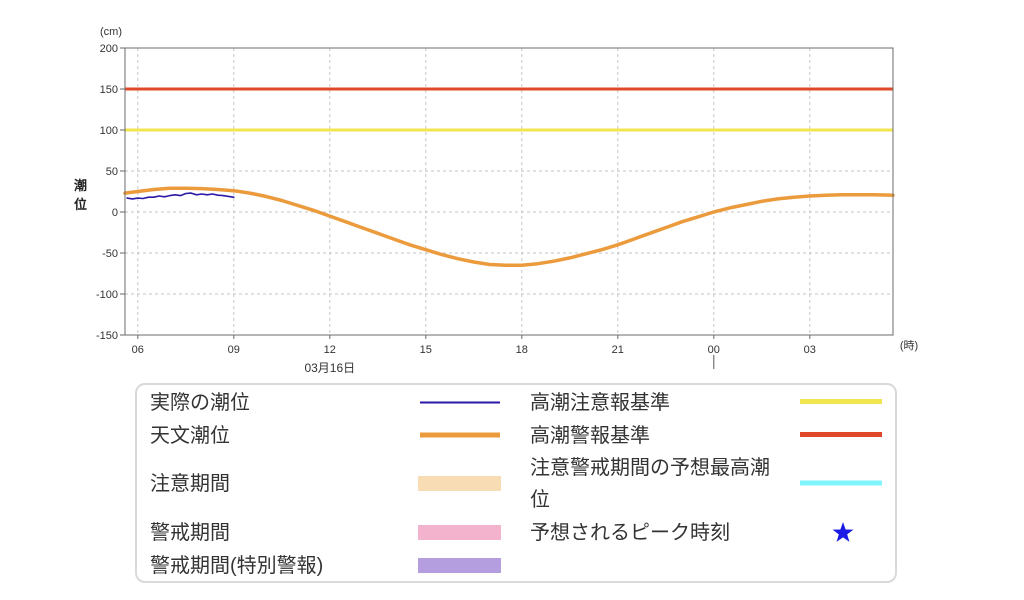 Image resolution: width=1024 pixels, height=600 pixels. What do you see at coordinates (109, 131) in the screenshot?
I see `y-tick-label: 100` at bounding box center [109, 131].